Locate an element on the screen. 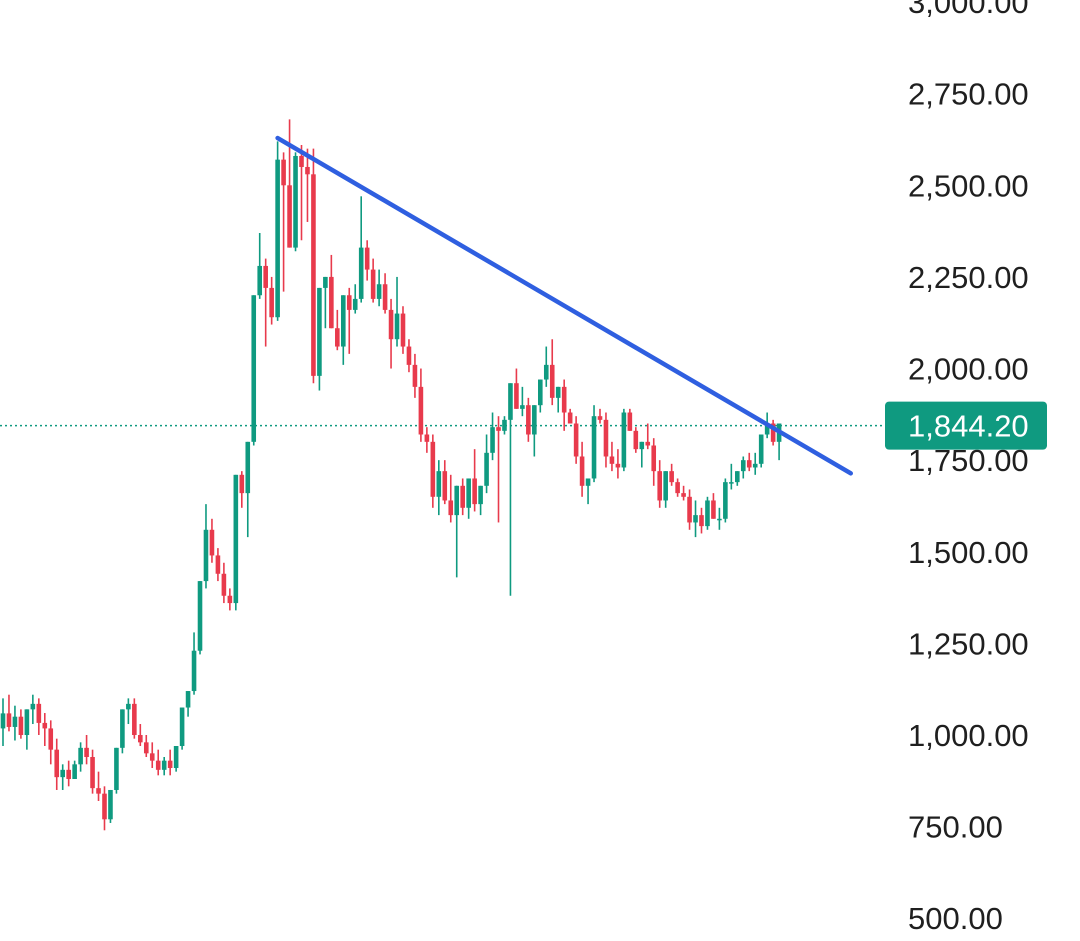 The width and height of the screenshot is (1080, 941). last-price-tag: 1,844.20 is located at coordinates (966, 425).